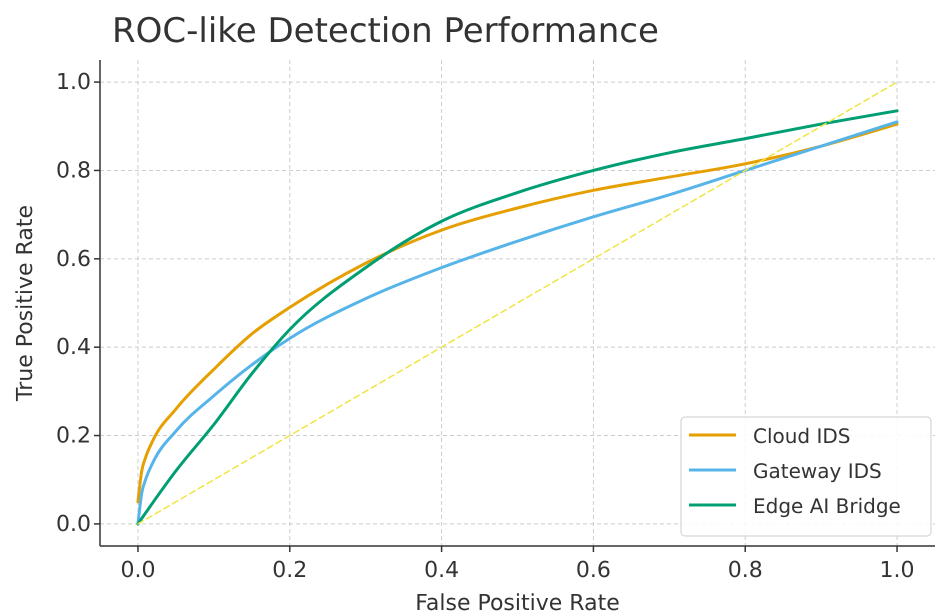 The image size is (935, 612). Describe the element at coordinates (827, 506) in the screenshot. I see `legend-label: Edge AI Bridge` at that location.